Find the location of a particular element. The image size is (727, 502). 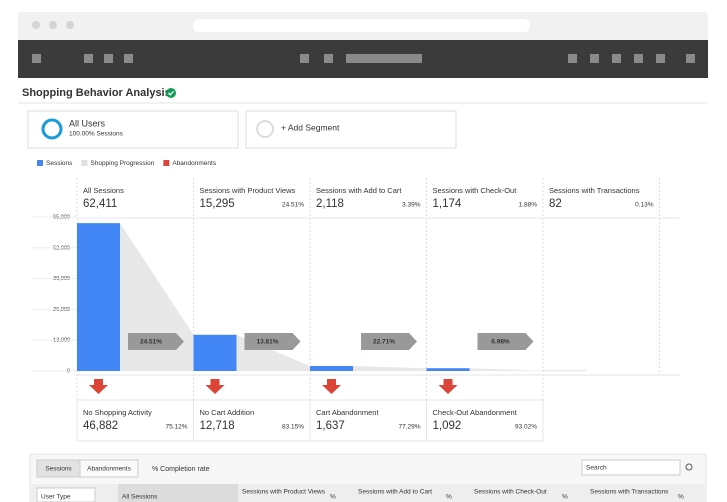

stage-name: Sessions with Add to Cart is located at coordinates (359, 190).